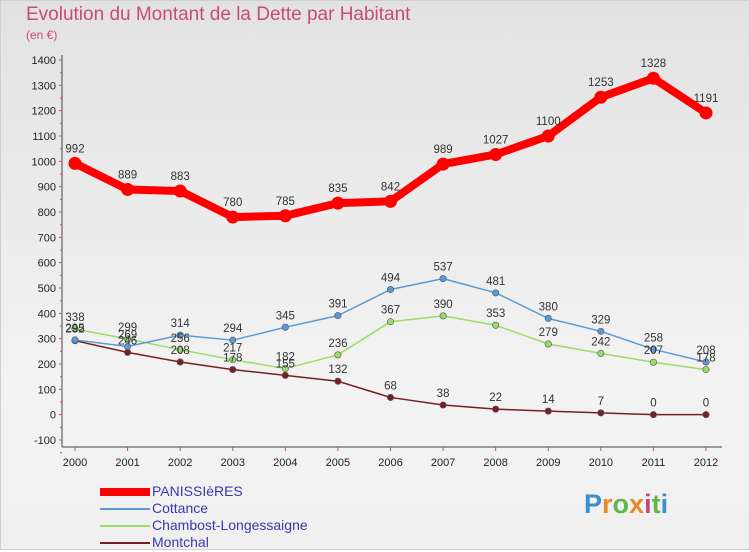 Image resolution: width=750 pixels, height=552 pixels. Describe the element at coordinates (391, 279) in the screenshot. I see `data-label: 494` at that location.